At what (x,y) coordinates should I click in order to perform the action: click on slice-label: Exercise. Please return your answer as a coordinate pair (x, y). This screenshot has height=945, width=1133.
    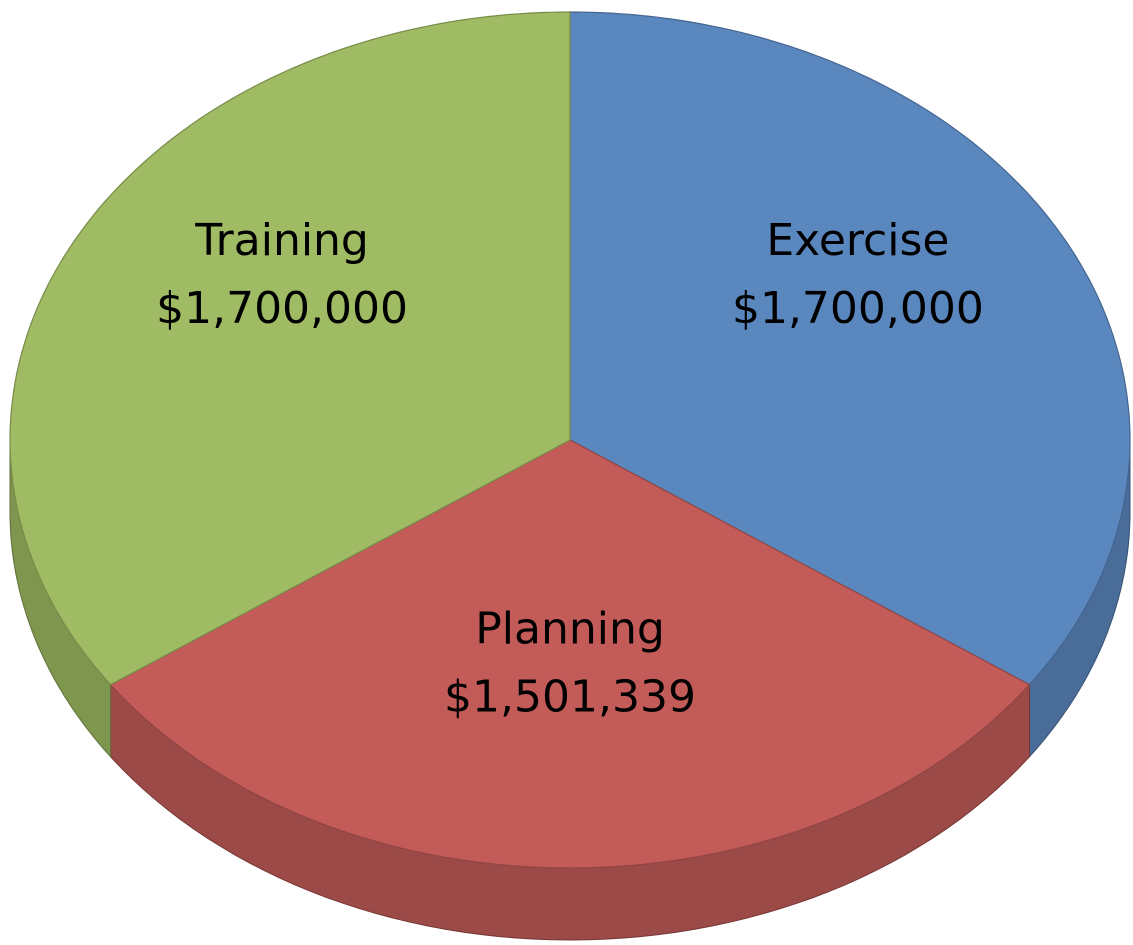
    Looking at the image, I should click on (857, 240).